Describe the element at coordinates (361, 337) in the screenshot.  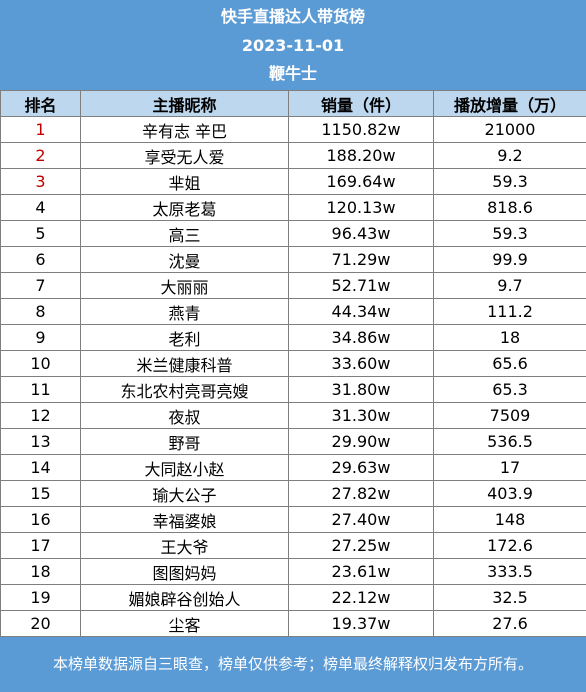
I see `sales-cell: 34.86w` at that location.